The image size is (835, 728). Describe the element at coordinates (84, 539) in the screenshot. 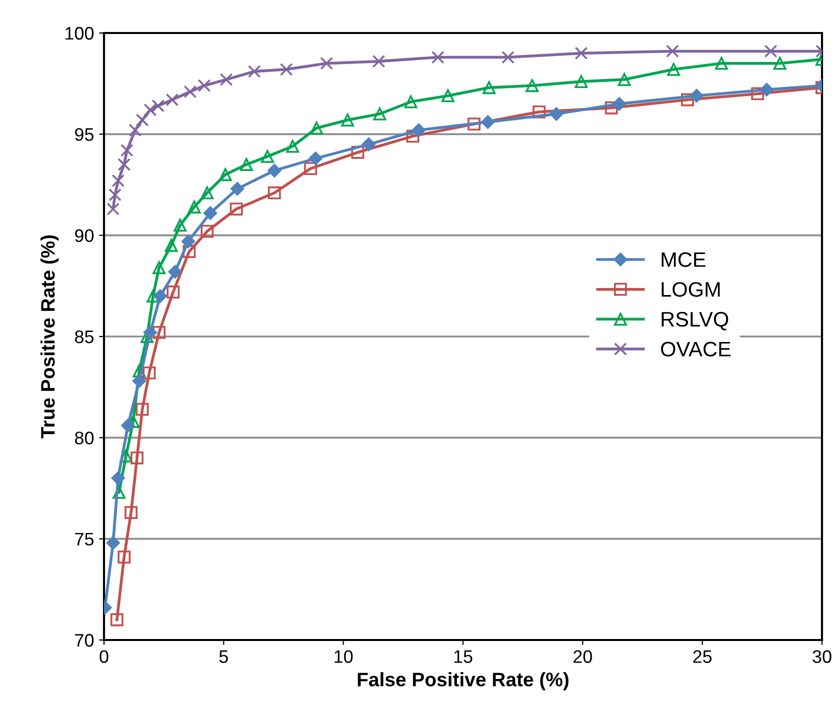

I see `y-tick-label: 75` at that location.